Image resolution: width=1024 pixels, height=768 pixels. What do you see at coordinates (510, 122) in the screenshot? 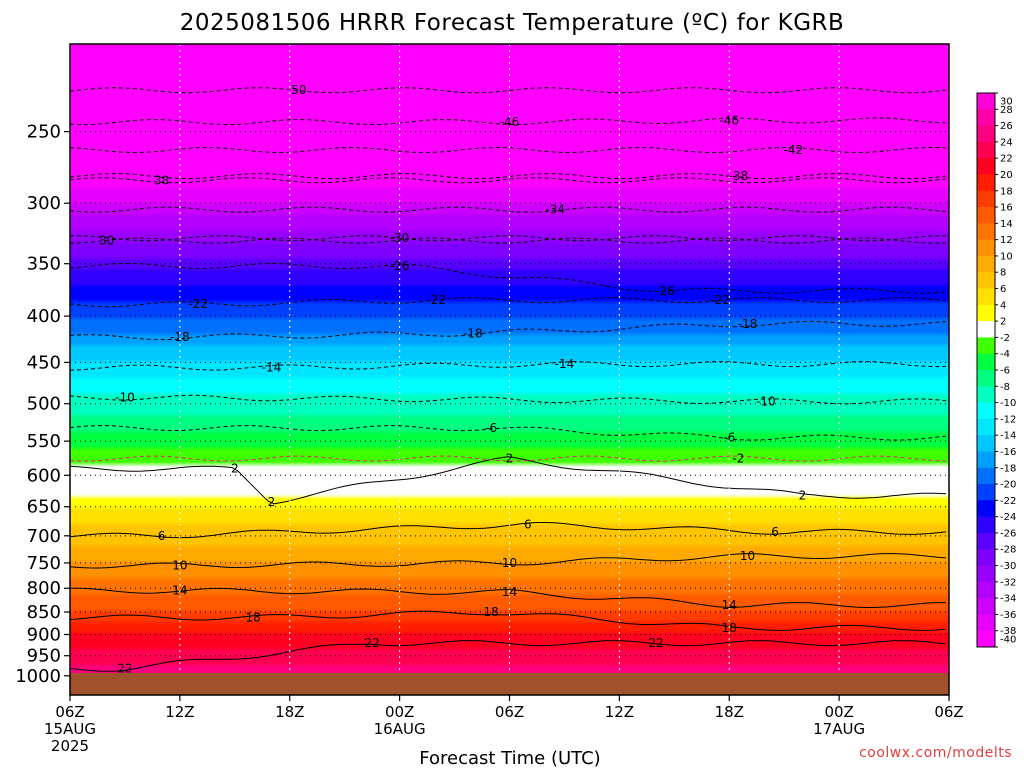
I see `contour-label: -46` at bounding box center [510, 122].